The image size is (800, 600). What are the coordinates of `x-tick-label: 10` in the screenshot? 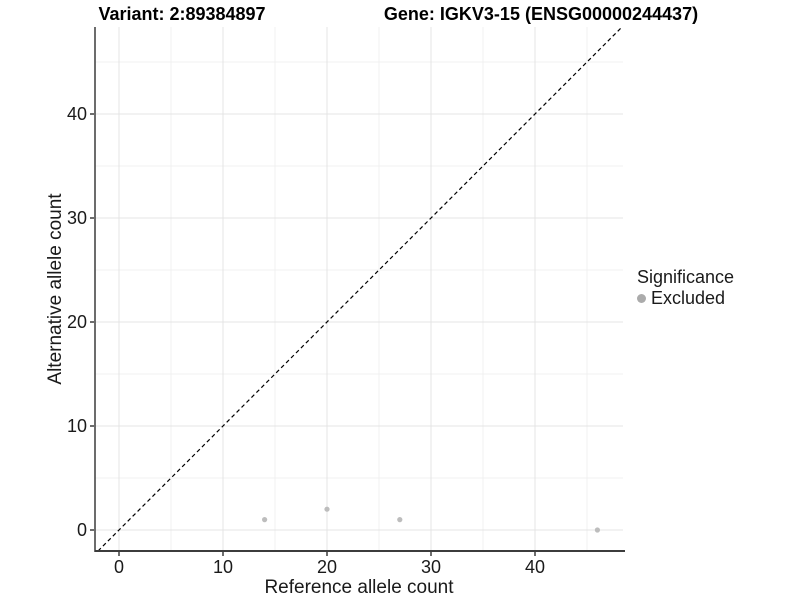 It's located at (223, 567).